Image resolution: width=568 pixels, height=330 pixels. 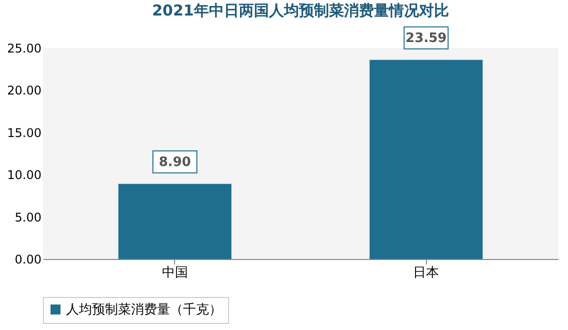 What do you see at coordinates (175, 273) in the screenshot?
I see `x-tick-label: 中国` at bounding box center [175, 273].